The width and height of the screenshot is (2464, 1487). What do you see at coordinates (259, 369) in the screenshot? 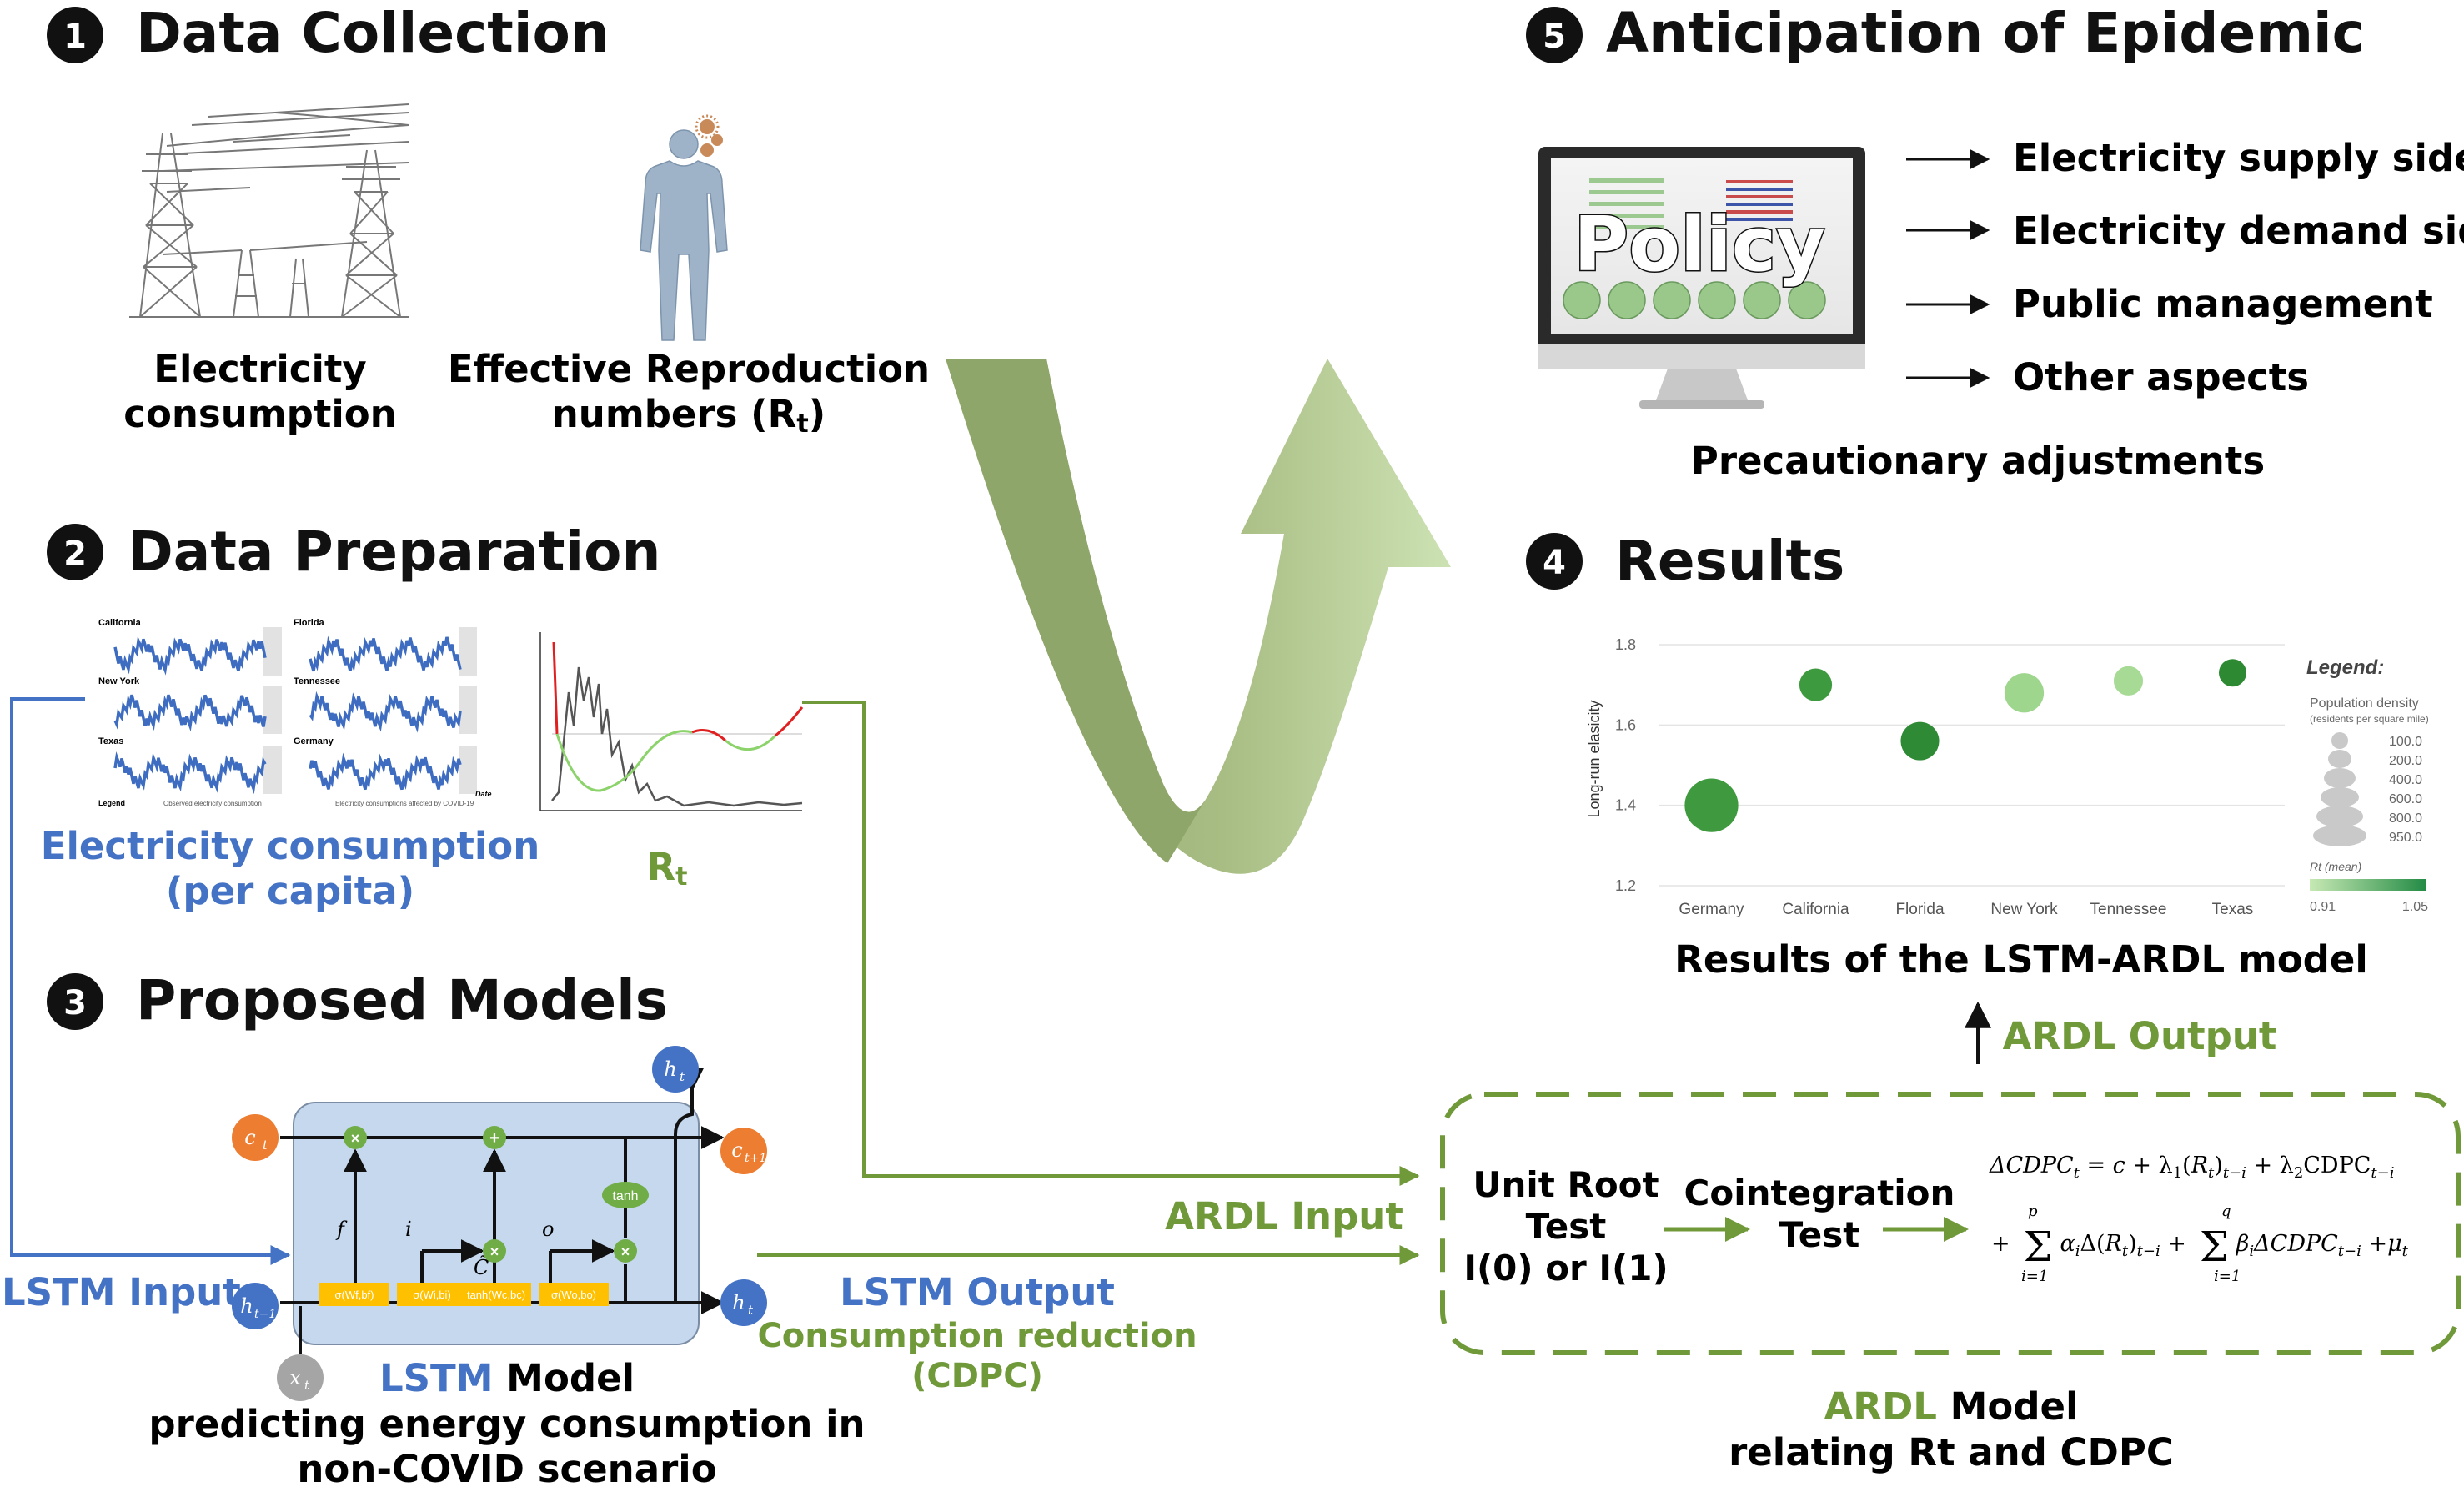
I see `electricity-label-1: Electricity` at bounding box center [259, 369].